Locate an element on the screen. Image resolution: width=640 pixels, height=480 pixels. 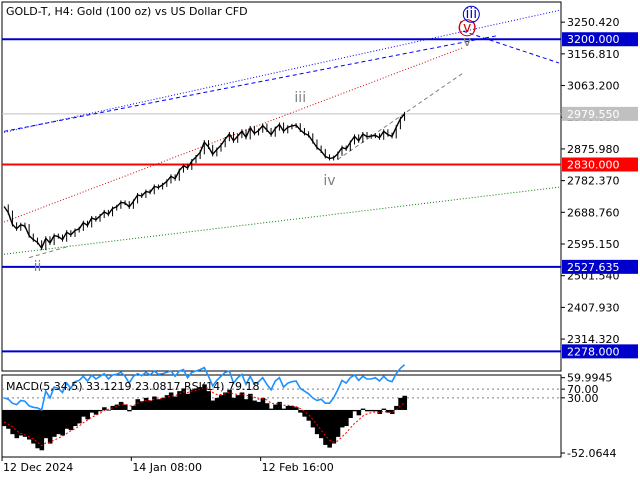
price-tick-label: 2688.760 is located at coordinates (593, 212).